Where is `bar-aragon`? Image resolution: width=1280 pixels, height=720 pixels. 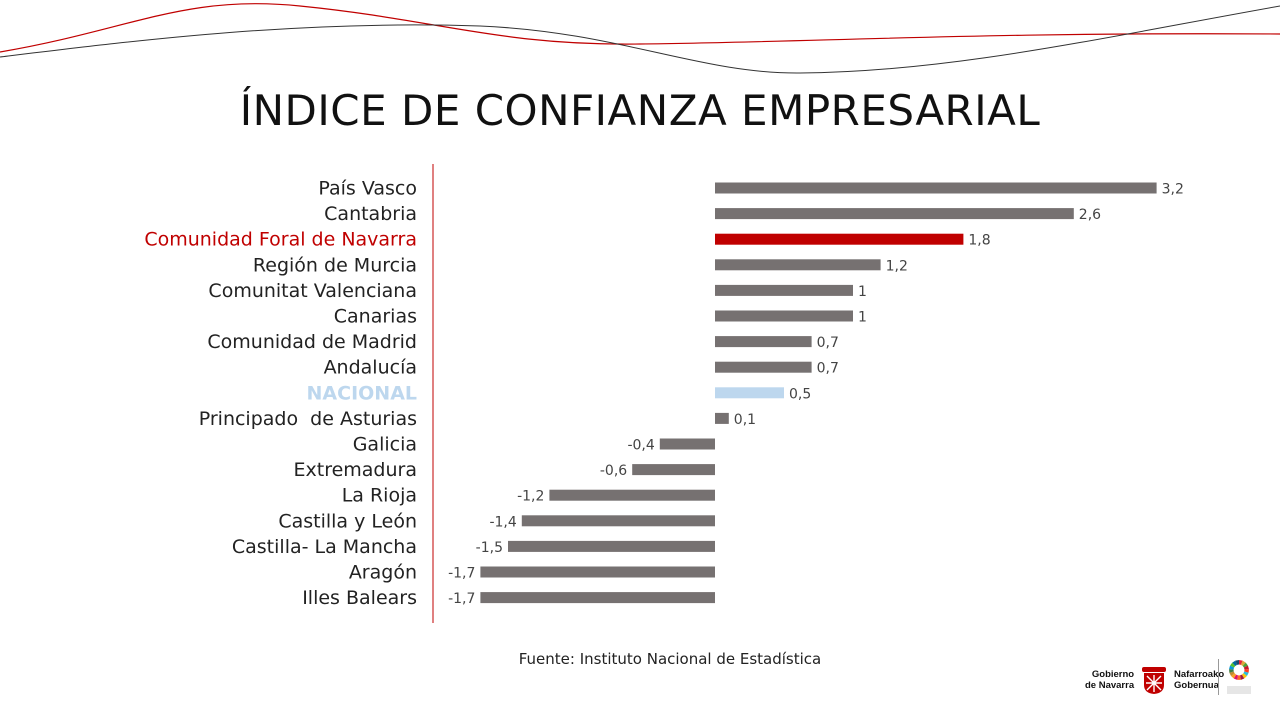
bar-aragon is located at coordinates (597, 572).